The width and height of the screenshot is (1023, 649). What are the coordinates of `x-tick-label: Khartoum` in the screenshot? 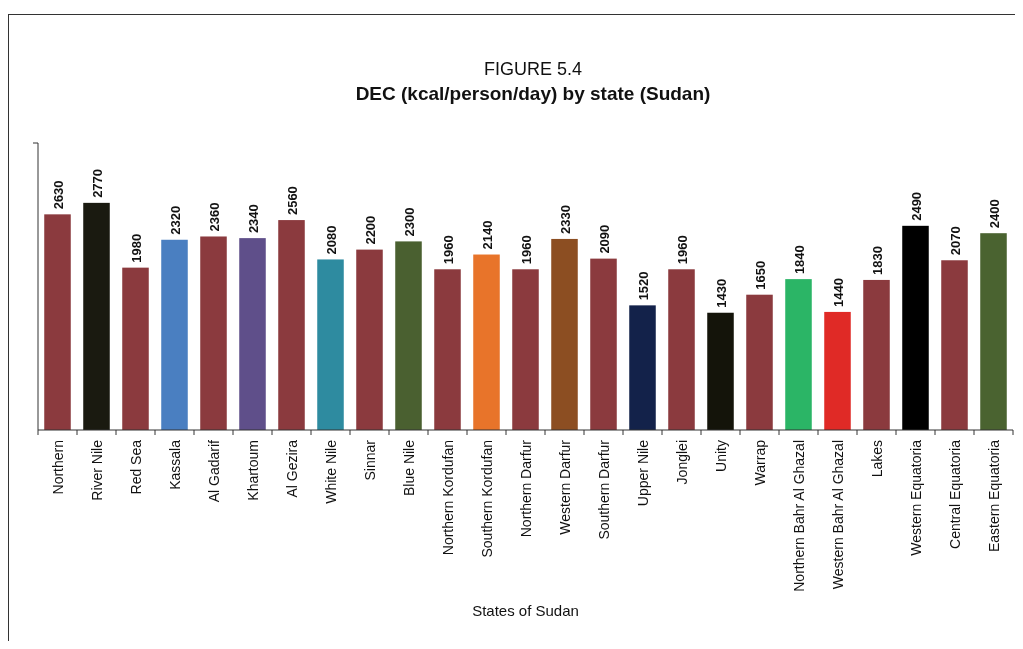 It's located at (252, 470).